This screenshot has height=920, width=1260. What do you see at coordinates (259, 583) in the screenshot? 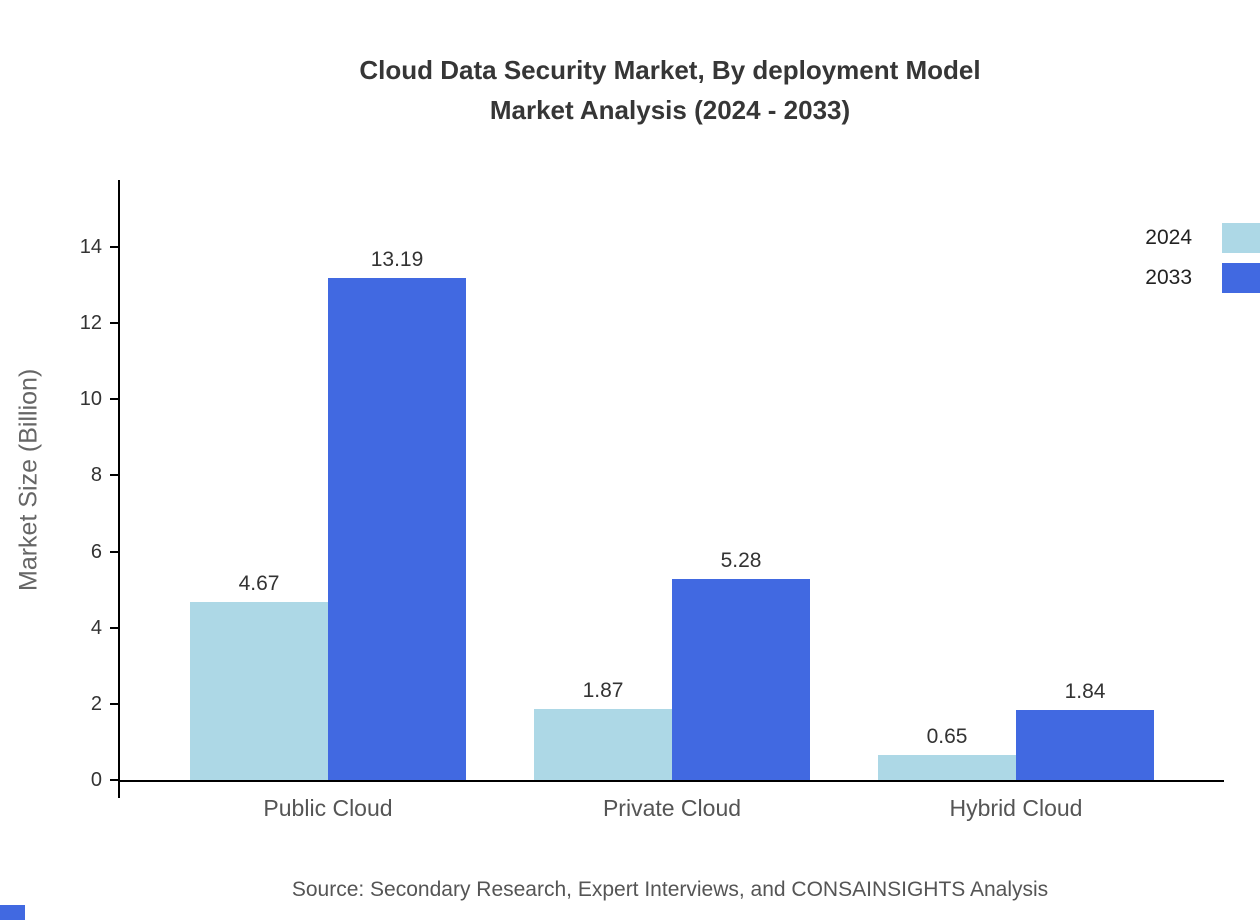
I see `bar-value-label: 4.67` at bounding box center [259, 583].